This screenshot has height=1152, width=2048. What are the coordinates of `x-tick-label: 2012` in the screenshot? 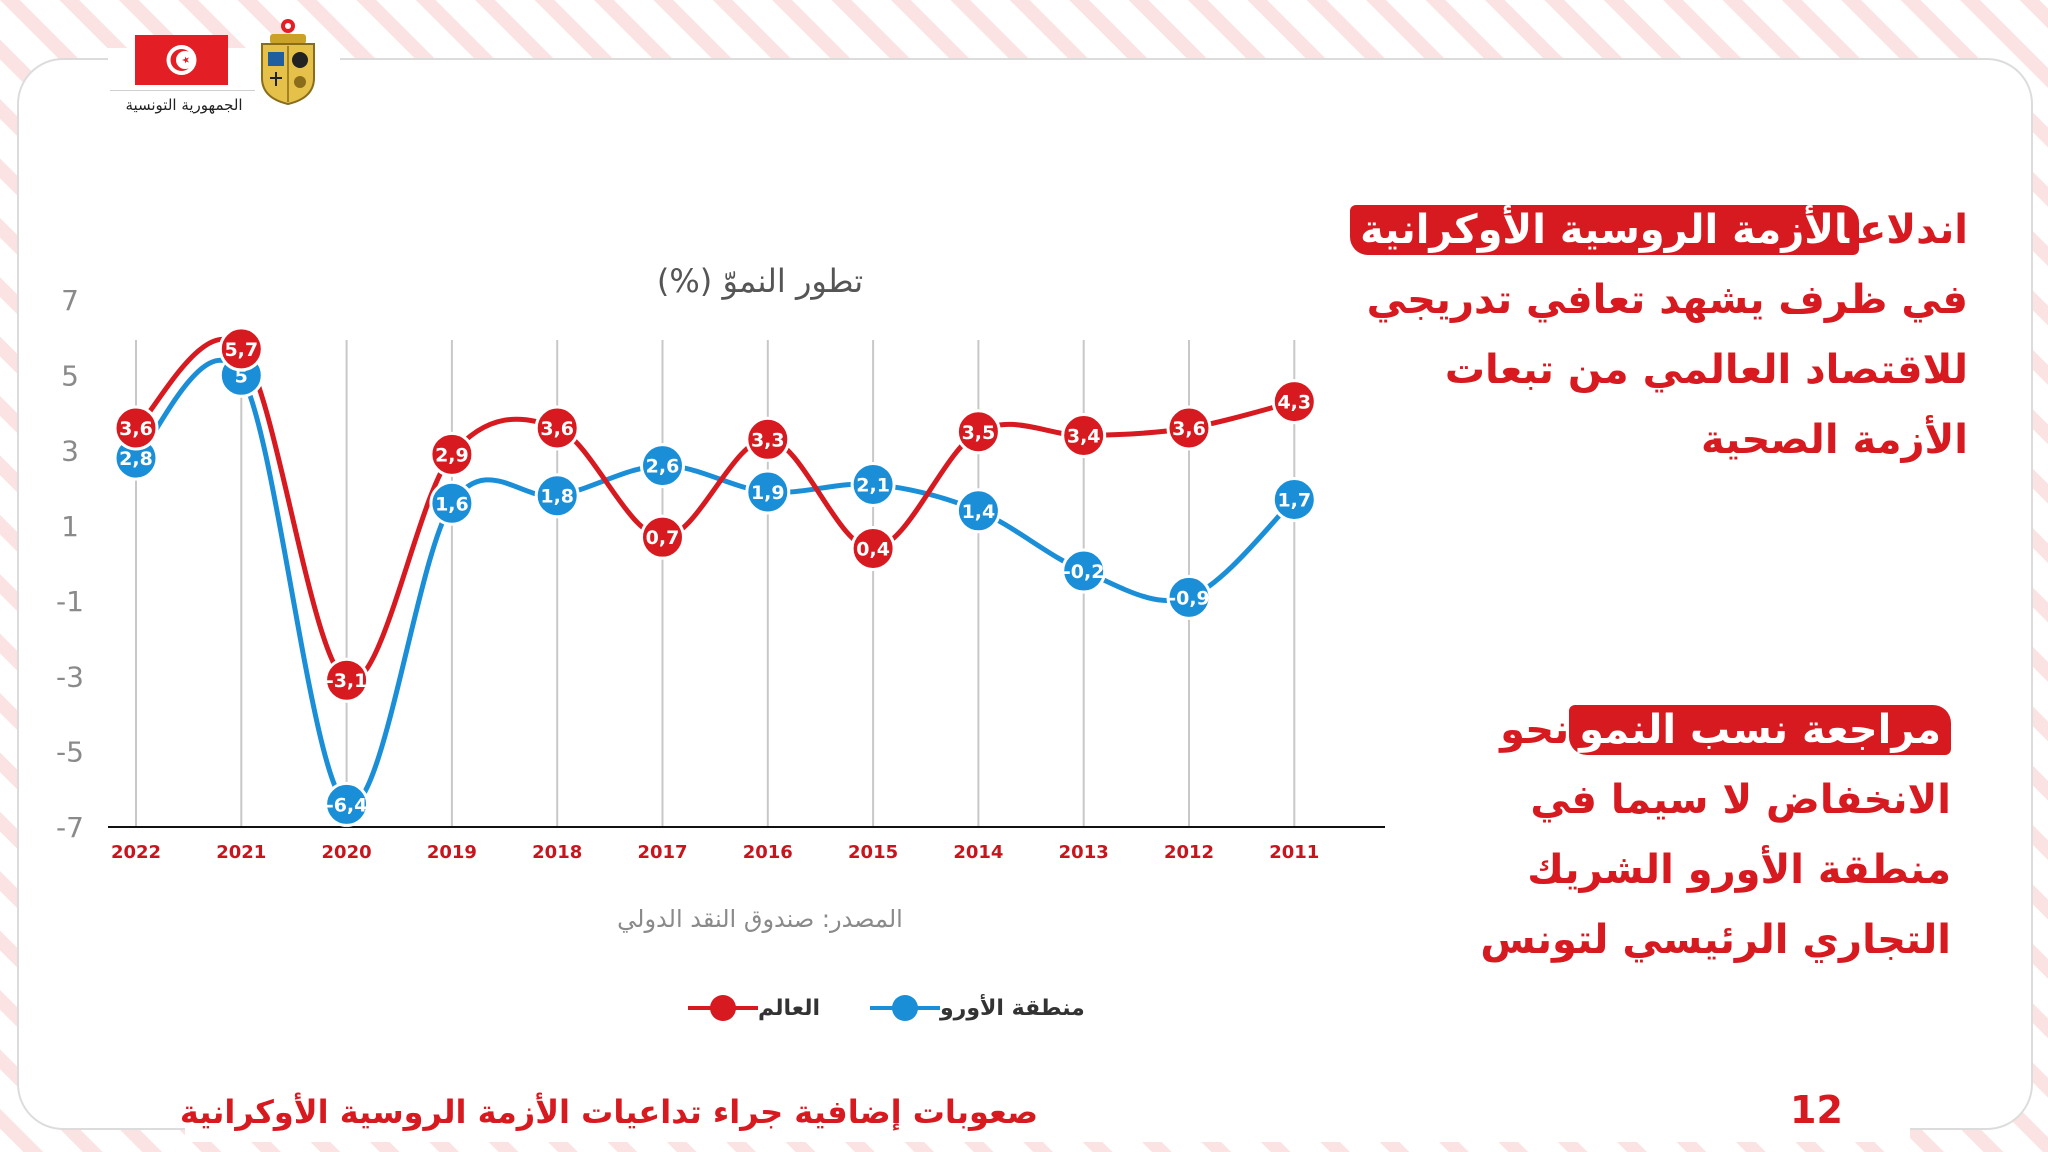 It's located at (1189, 852).